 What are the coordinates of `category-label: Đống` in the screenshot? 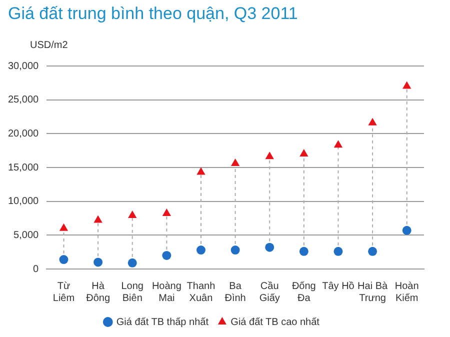 It's located at (304, 286).